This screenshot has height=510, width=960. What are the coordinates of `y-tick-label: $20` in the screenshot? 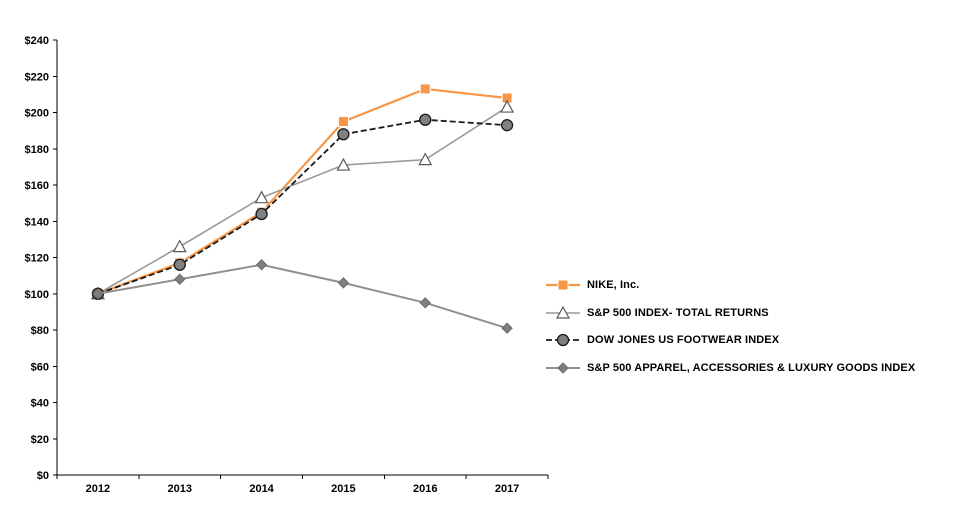 It's located at (40, 440).